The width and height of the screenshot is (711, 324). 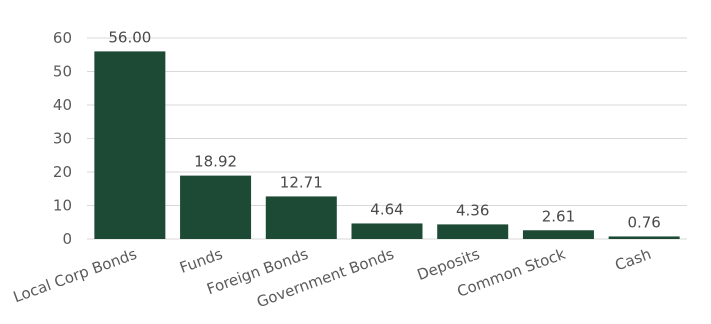 I want to click on category-label-6: Cash, so click(x=633, y=260).